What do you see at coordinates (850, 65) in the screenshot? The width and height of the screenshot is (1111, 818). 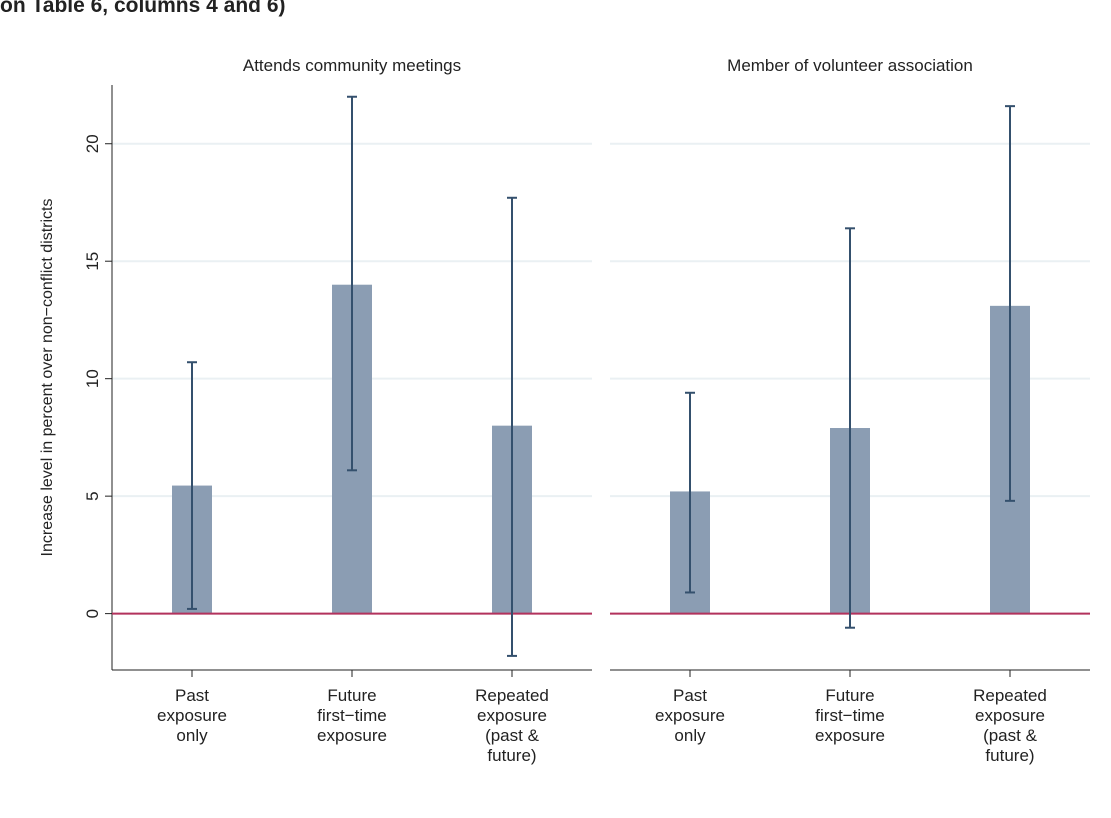 I see `panel-title: Member of volunteer association` at bounding box center [850, 65].